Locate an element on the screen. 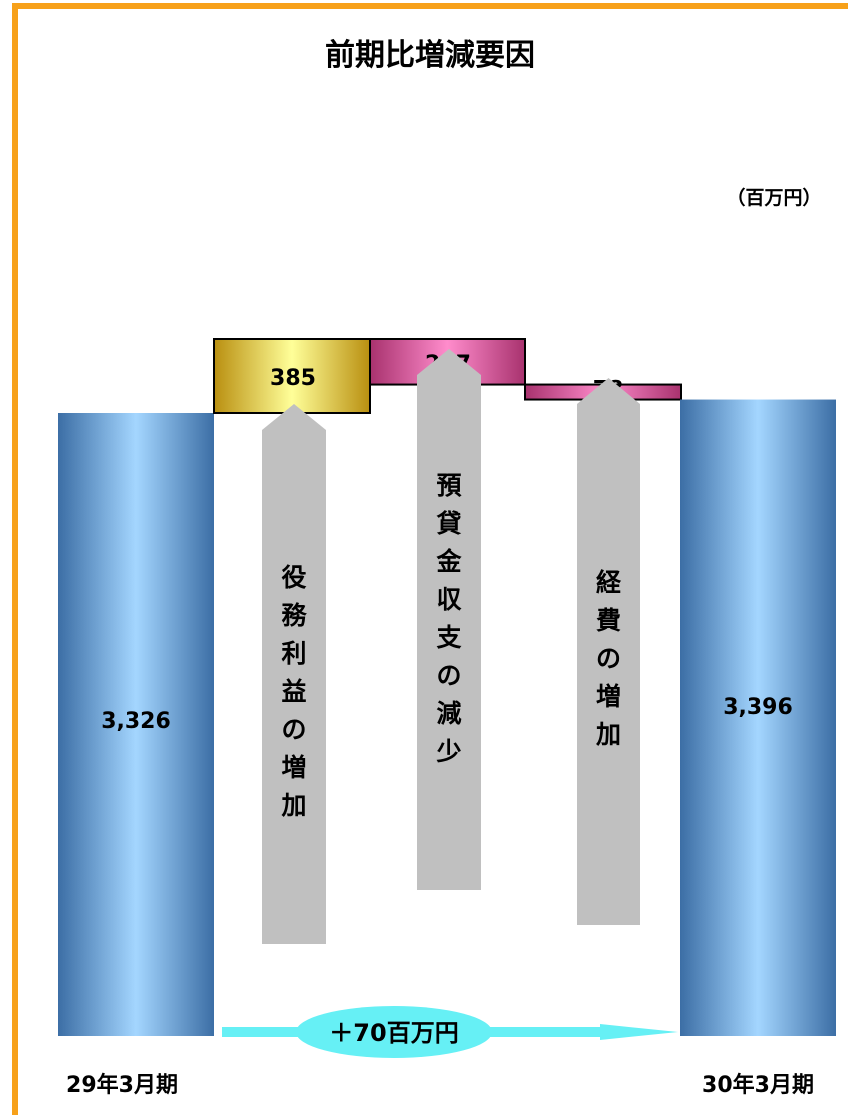 Image resolution: width=855 pixels, height=1119 pixels. bar-start-total is located at coordinates (136, 724).